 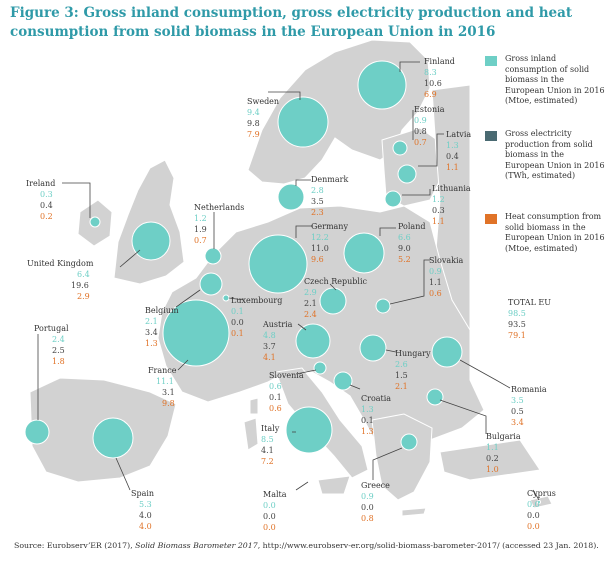 I want to click on country-name: Sweden, so click(x=263, y=101).